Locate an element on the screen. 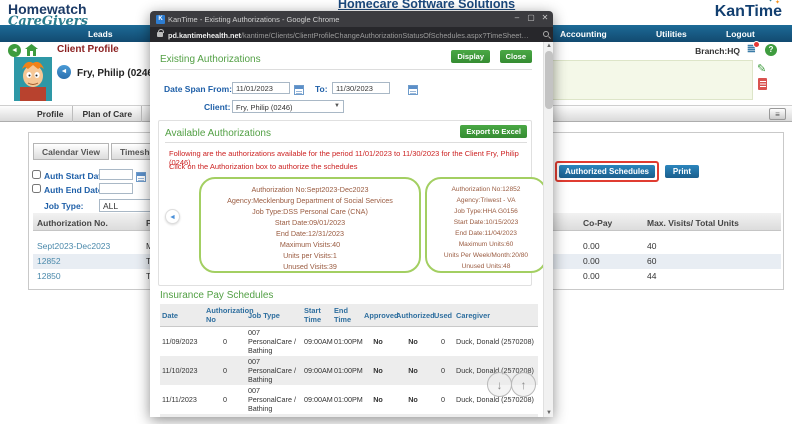 Image resolution: width=792 pixels, height=424 pixels. available-section-title: Available Authorizations is located at coordinates (218, 133).